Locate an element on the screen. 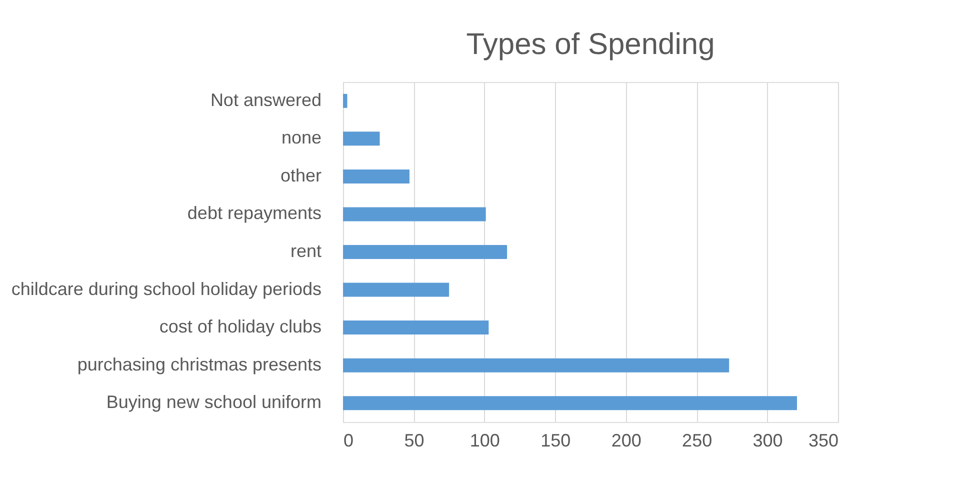 This screenshot has width=959, height=492. y-tick-label: purchasing christmas presents is located at coordinates (199, 364).